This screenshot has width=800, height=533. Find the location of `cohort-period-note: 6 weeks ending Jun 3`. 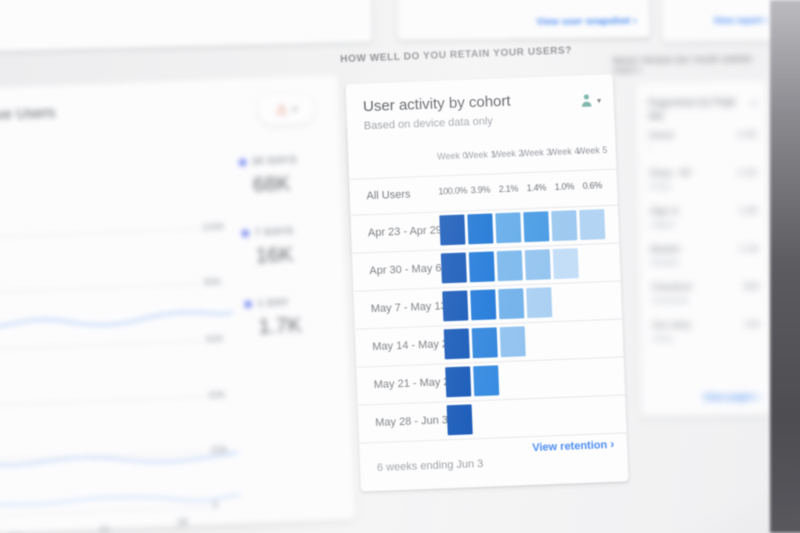

cohort-period-note: 6 weeks ending Jun 3 is located at coordinates (430, 466).